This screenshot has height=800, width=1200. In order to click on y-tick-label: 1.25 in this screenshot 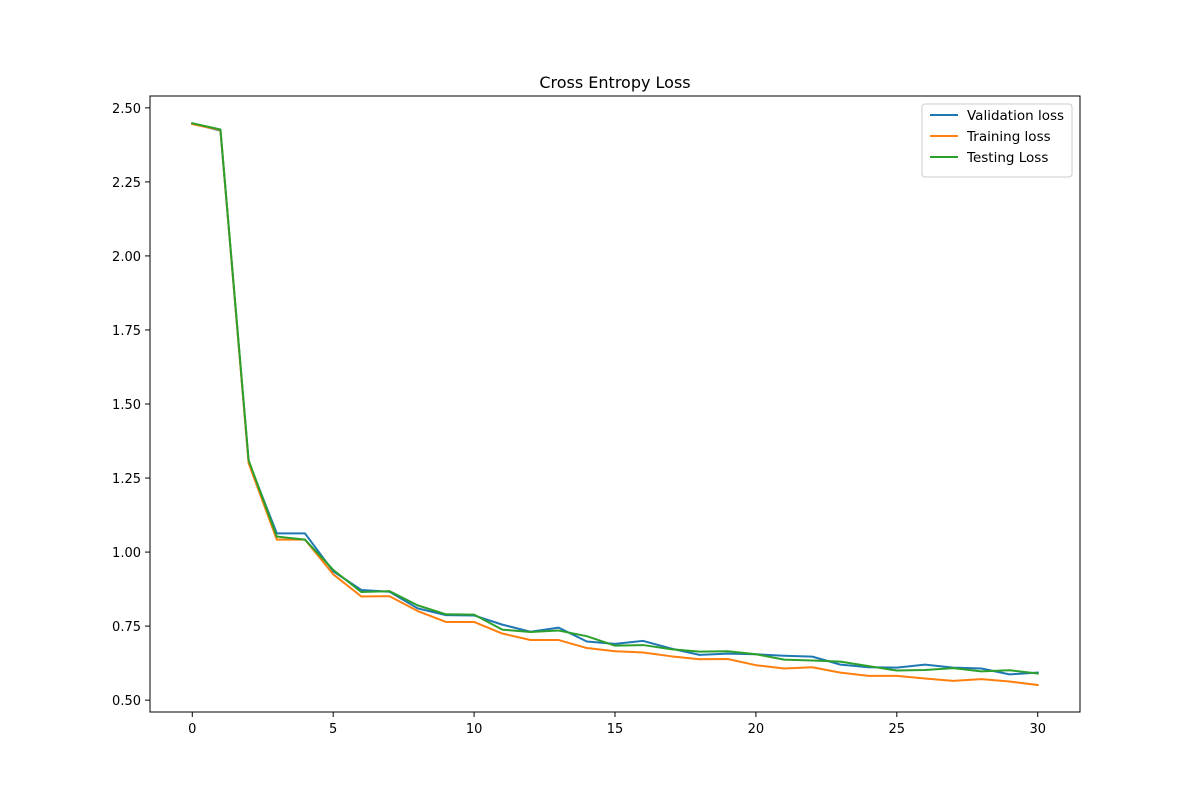, I will do `click(126, 479)`.